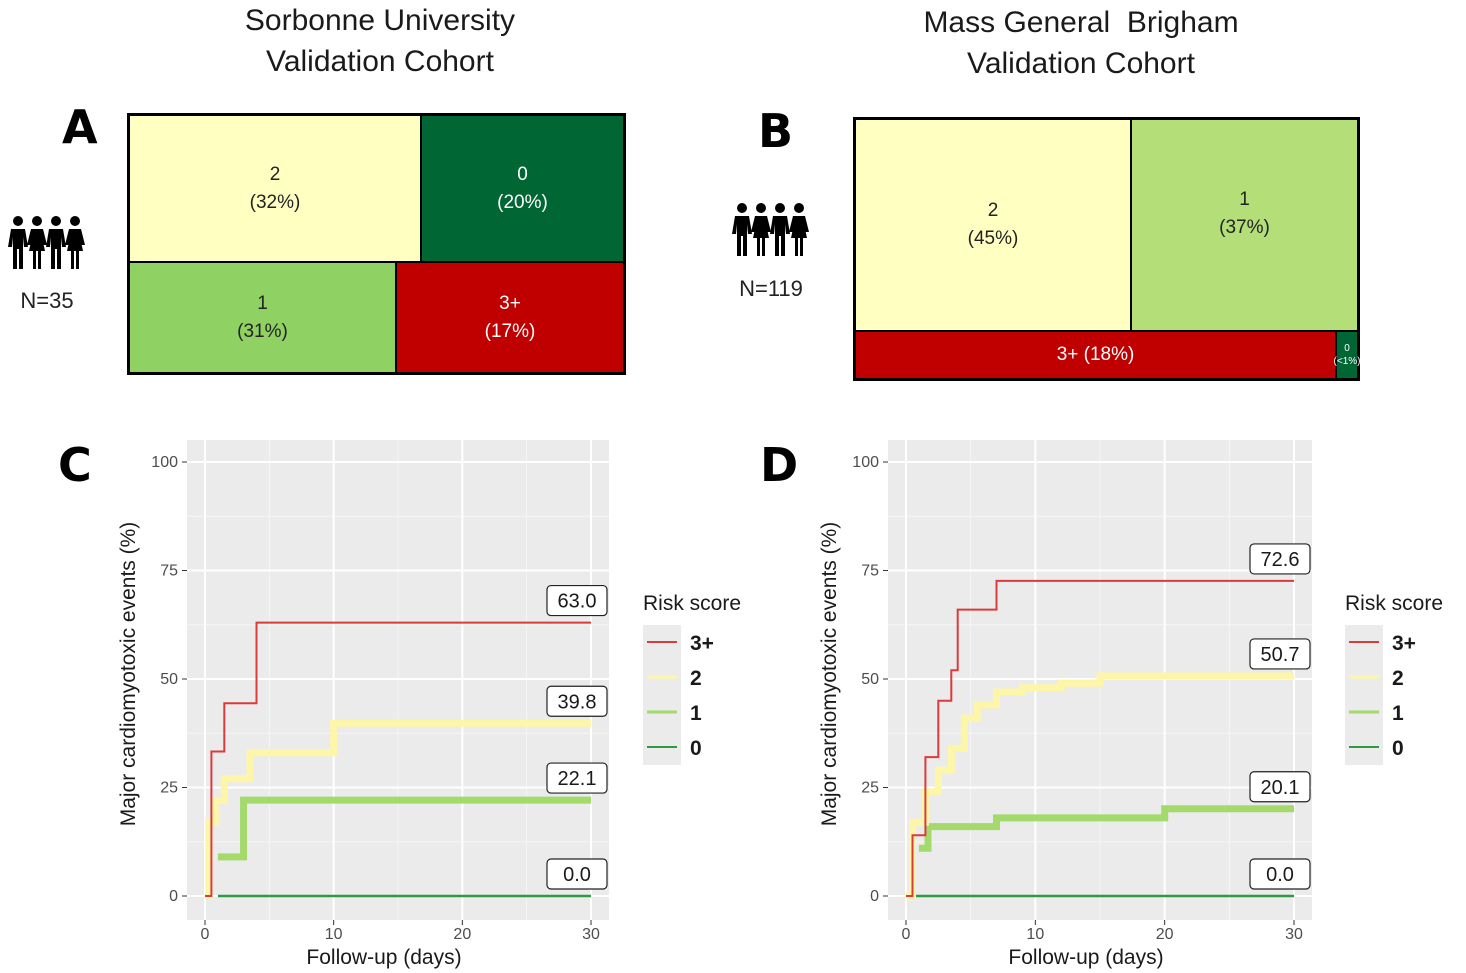  Describe the element at coordinates (47, 300) in the screenshot. I see `n-label-a: N=35` at that location.